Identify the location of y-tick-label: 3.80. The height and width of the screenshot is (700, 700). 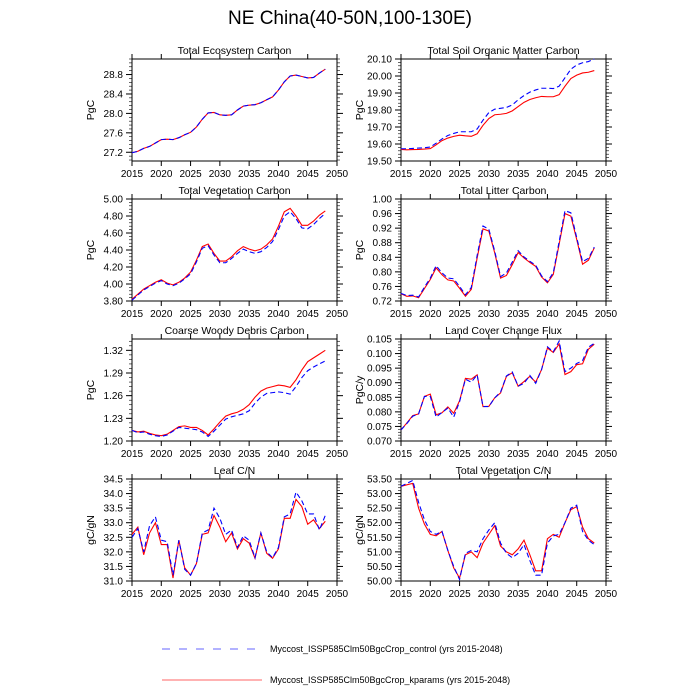
(114, 302).